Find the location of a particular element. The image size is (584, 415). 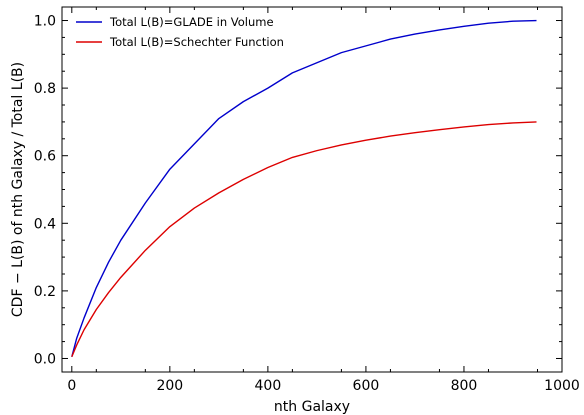

y-tick-label: 1.0 is located at coordinates (45, 22).